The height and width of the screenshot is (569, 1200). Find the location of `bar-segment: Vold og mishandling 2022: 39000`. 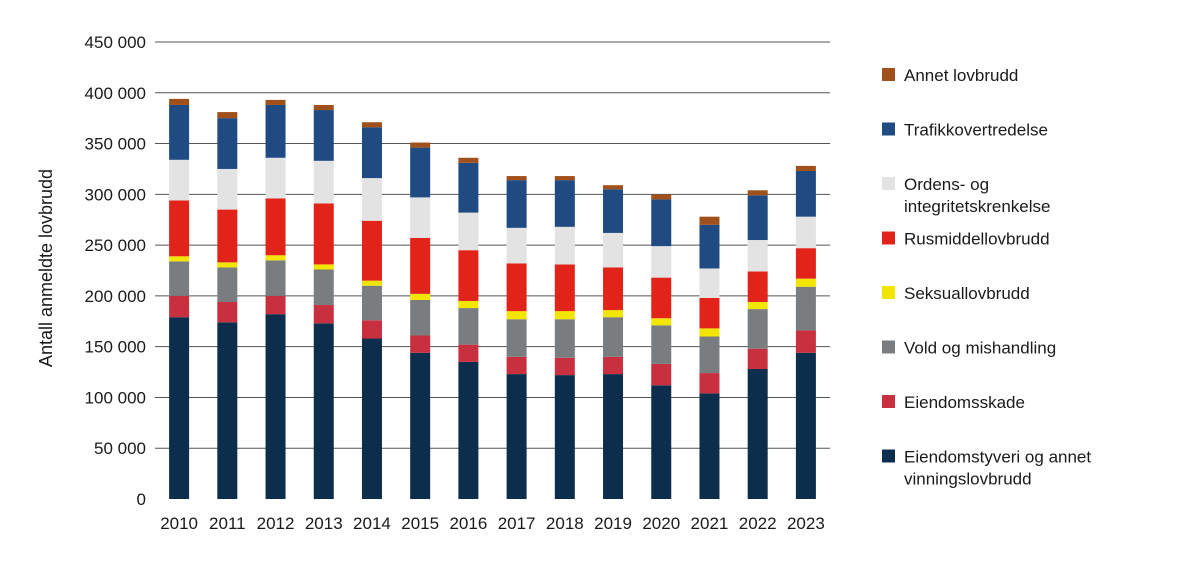

bar-segment: Vold og mishandling 2022: 39000 is located at coordinates (757, 329).